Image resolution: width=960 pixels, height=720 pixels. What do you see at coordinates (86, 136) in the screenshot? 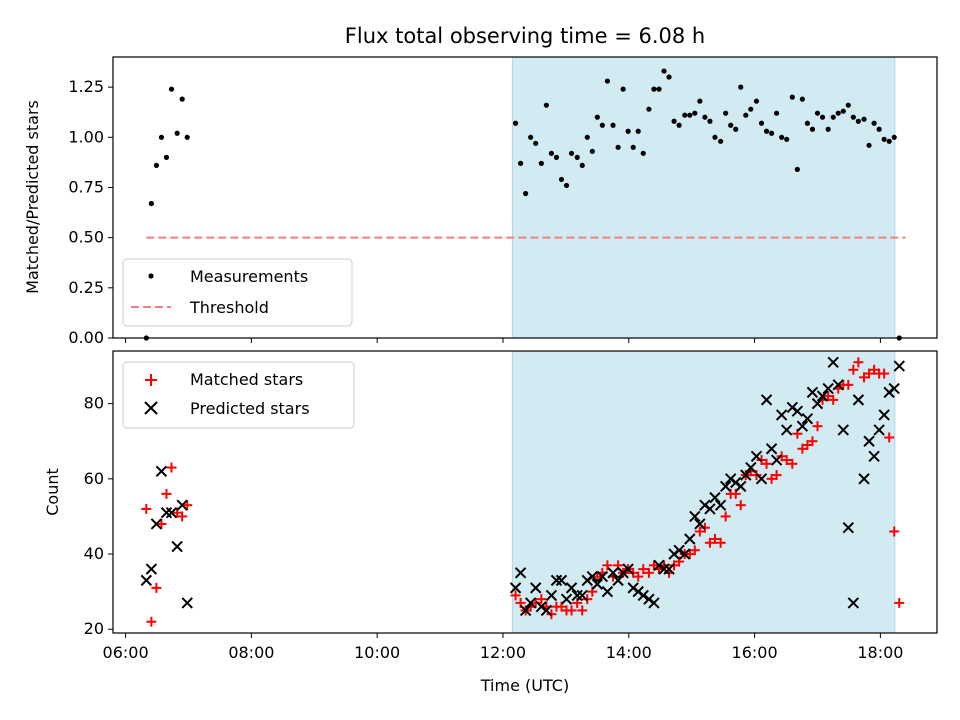
I see `top-y-tick-label: 1.00` at bounding box center [86, 136].